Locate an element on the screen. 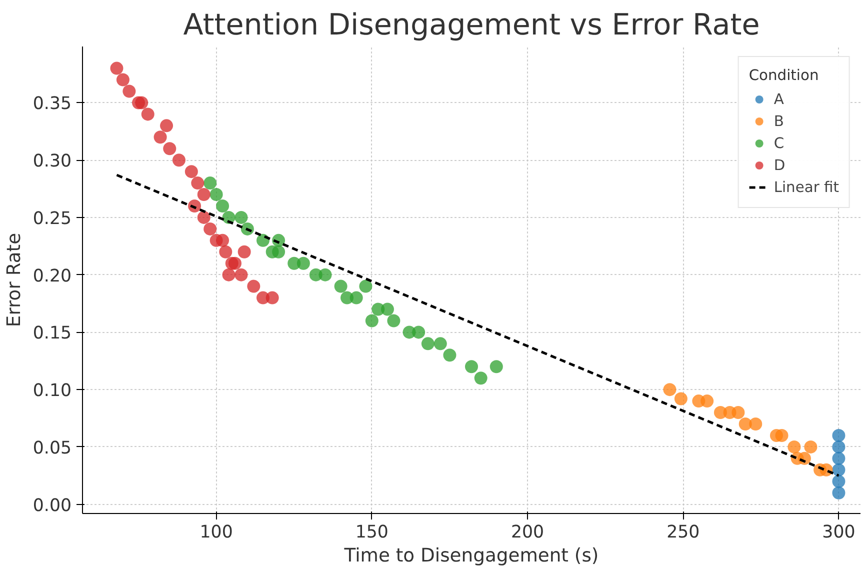 The image size is (865, 569). legend-label: C is located at coordinates (780, 143).